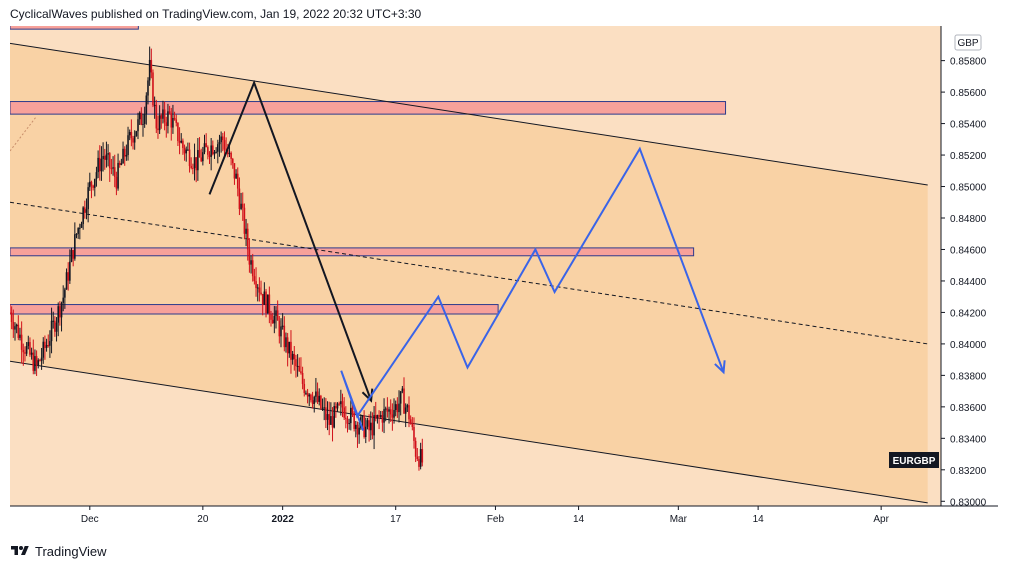  What do you see at coordinates (968, 376) in the screenshot?
I see `price-tick-label: 0.83800` at bounding box center [968, 376].